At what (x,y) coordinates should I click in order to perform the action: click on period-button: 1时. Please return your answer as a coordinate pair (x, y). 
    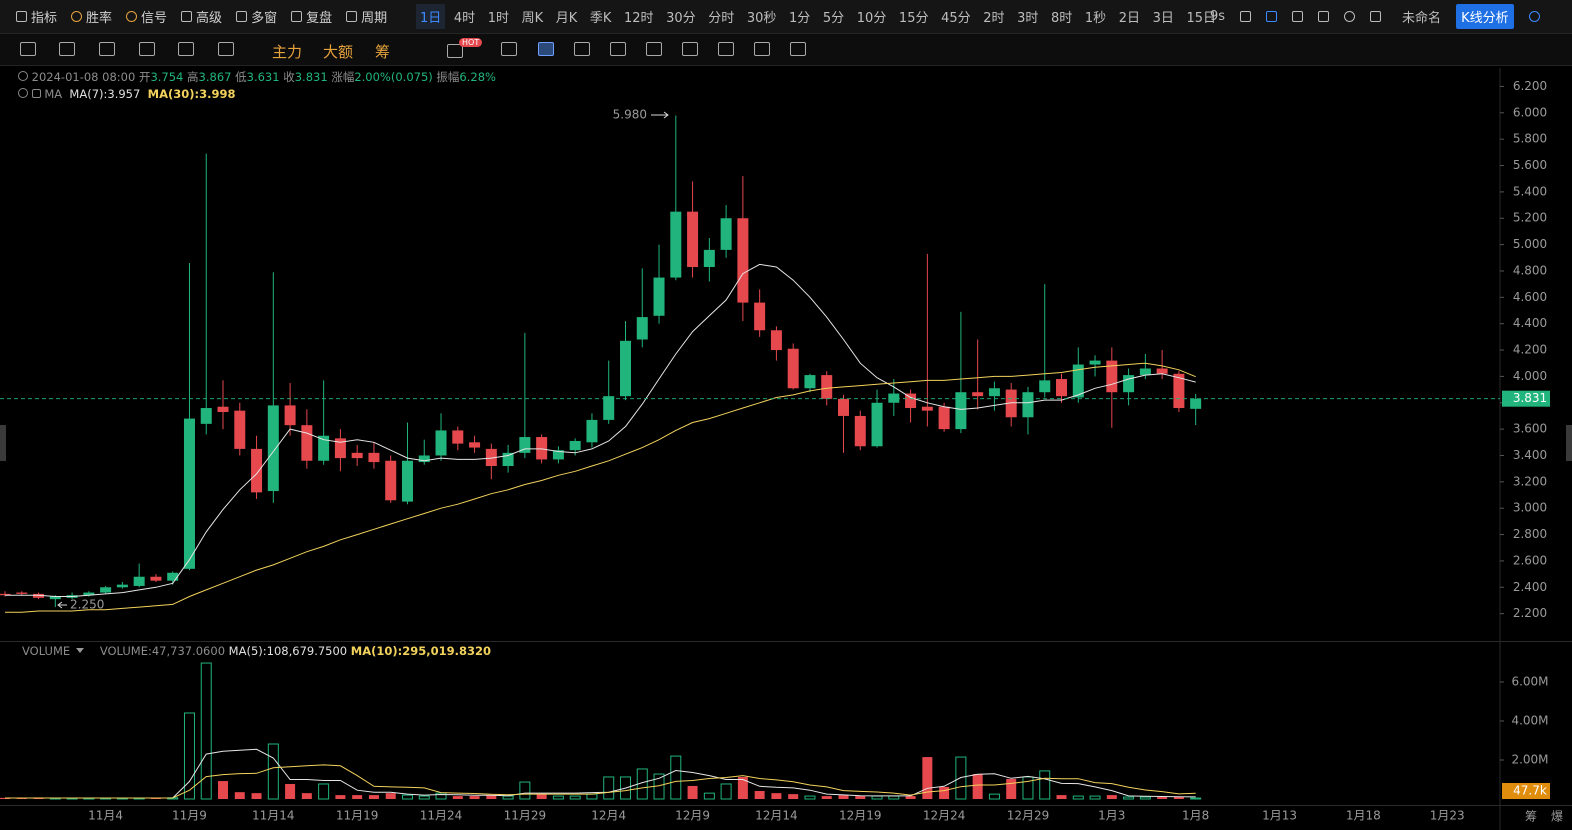
    Looking at the image, I should click on (498, 18).